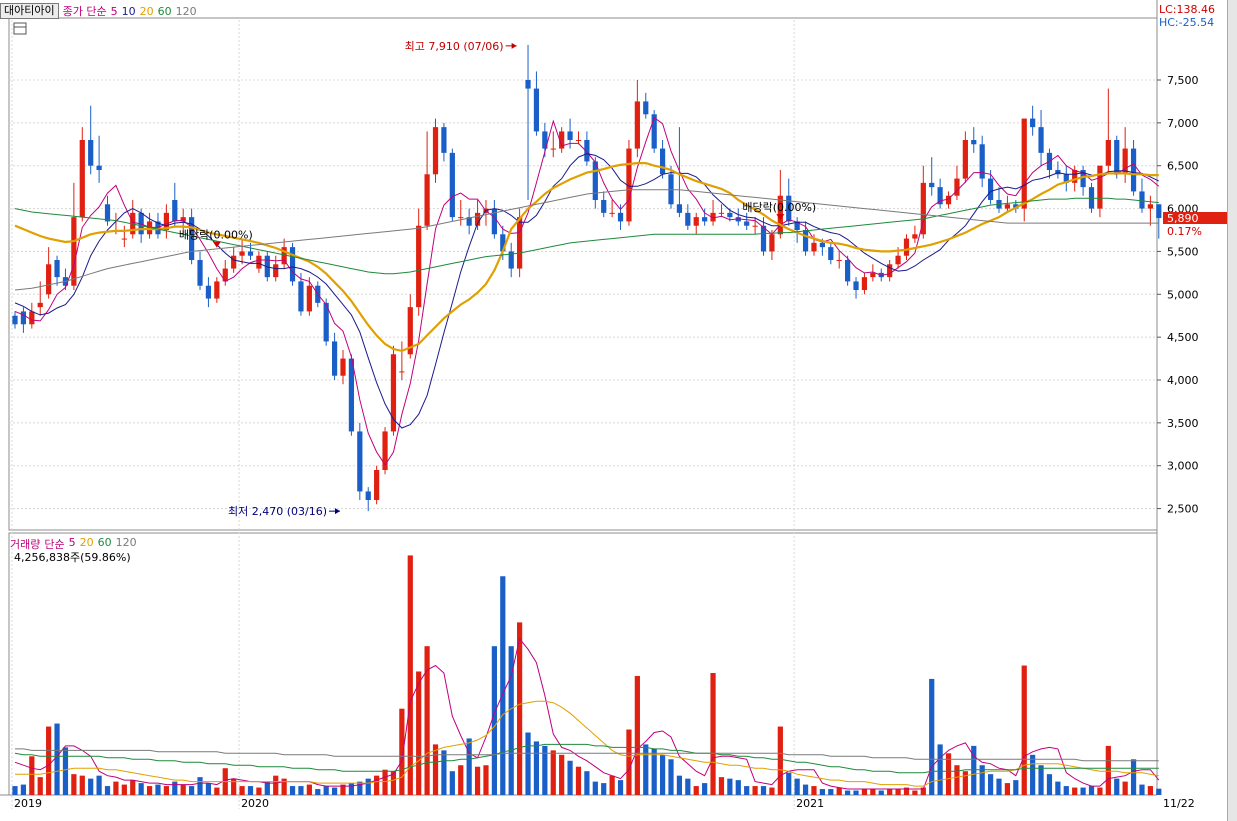 The width and height of the screenshot is (1237, 821). Describe the element at coordinates (72, 542) in the screenshot. I see `vma5-label: 5` at that location.